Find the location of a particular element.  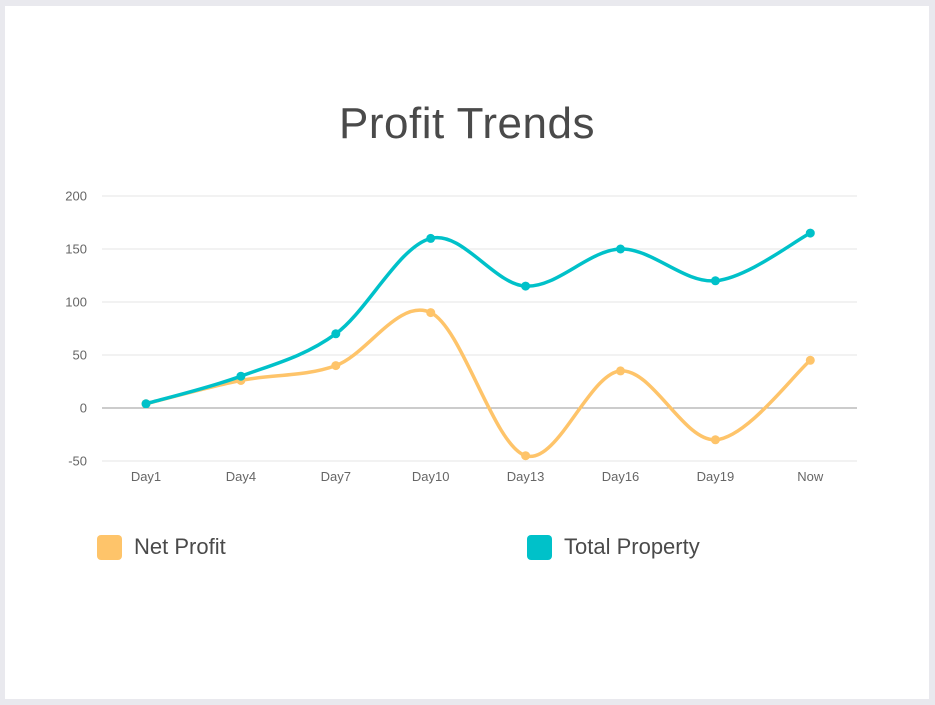

legend-item-total-property: Total Property is located at coordinates (613, 547).